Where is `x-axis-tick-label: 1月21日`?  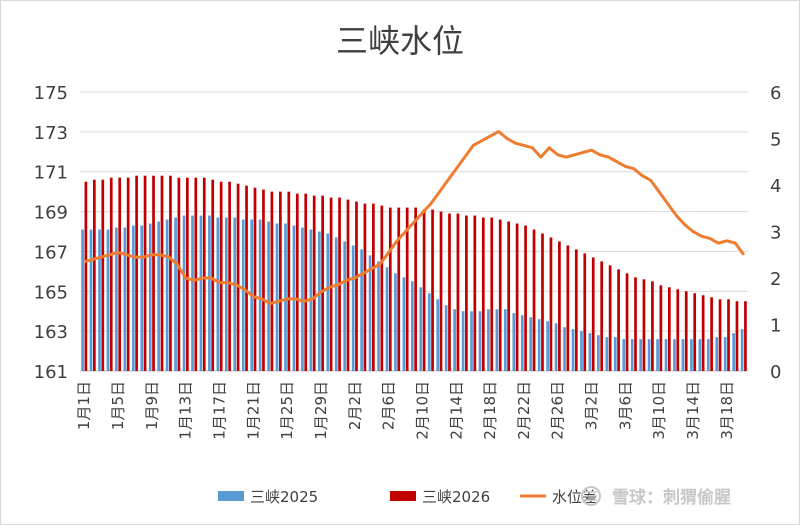
x-axis-tick-label: 1月21日 is located at coordinates (253, 410).